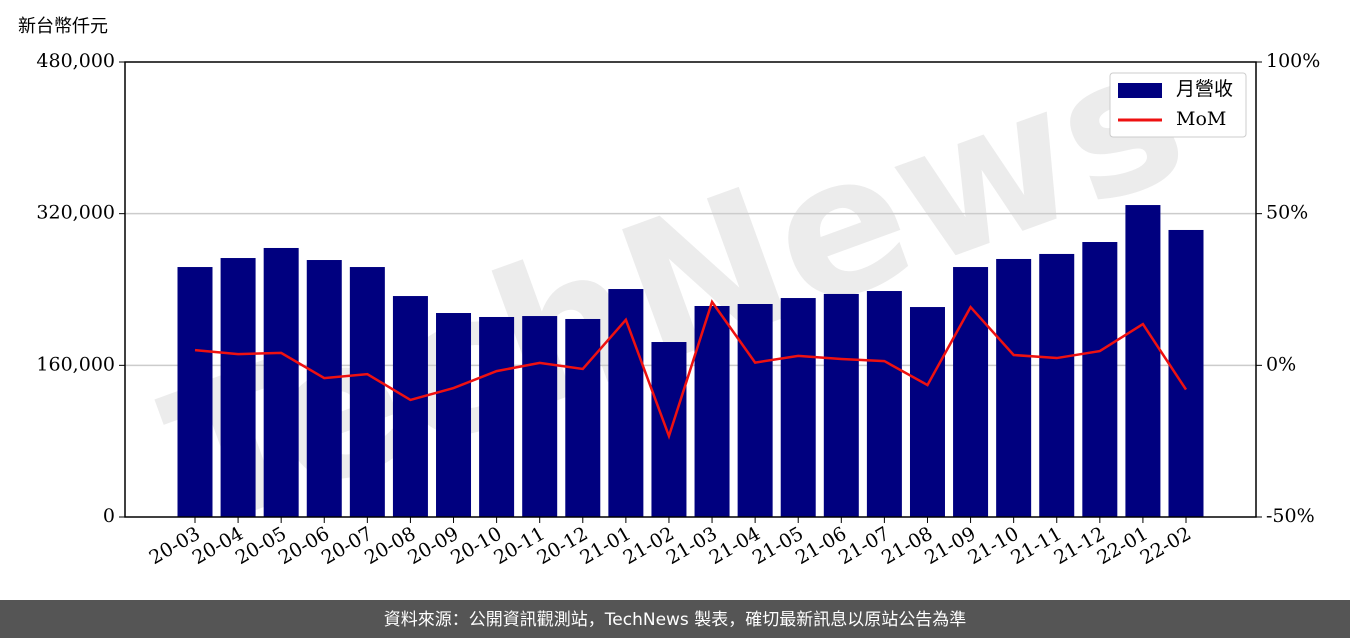 This screenshot has height=638, width=1350. Describe the element at coordinates (1140, 90) in the screenshot. I see `legend-swatch` at that location.